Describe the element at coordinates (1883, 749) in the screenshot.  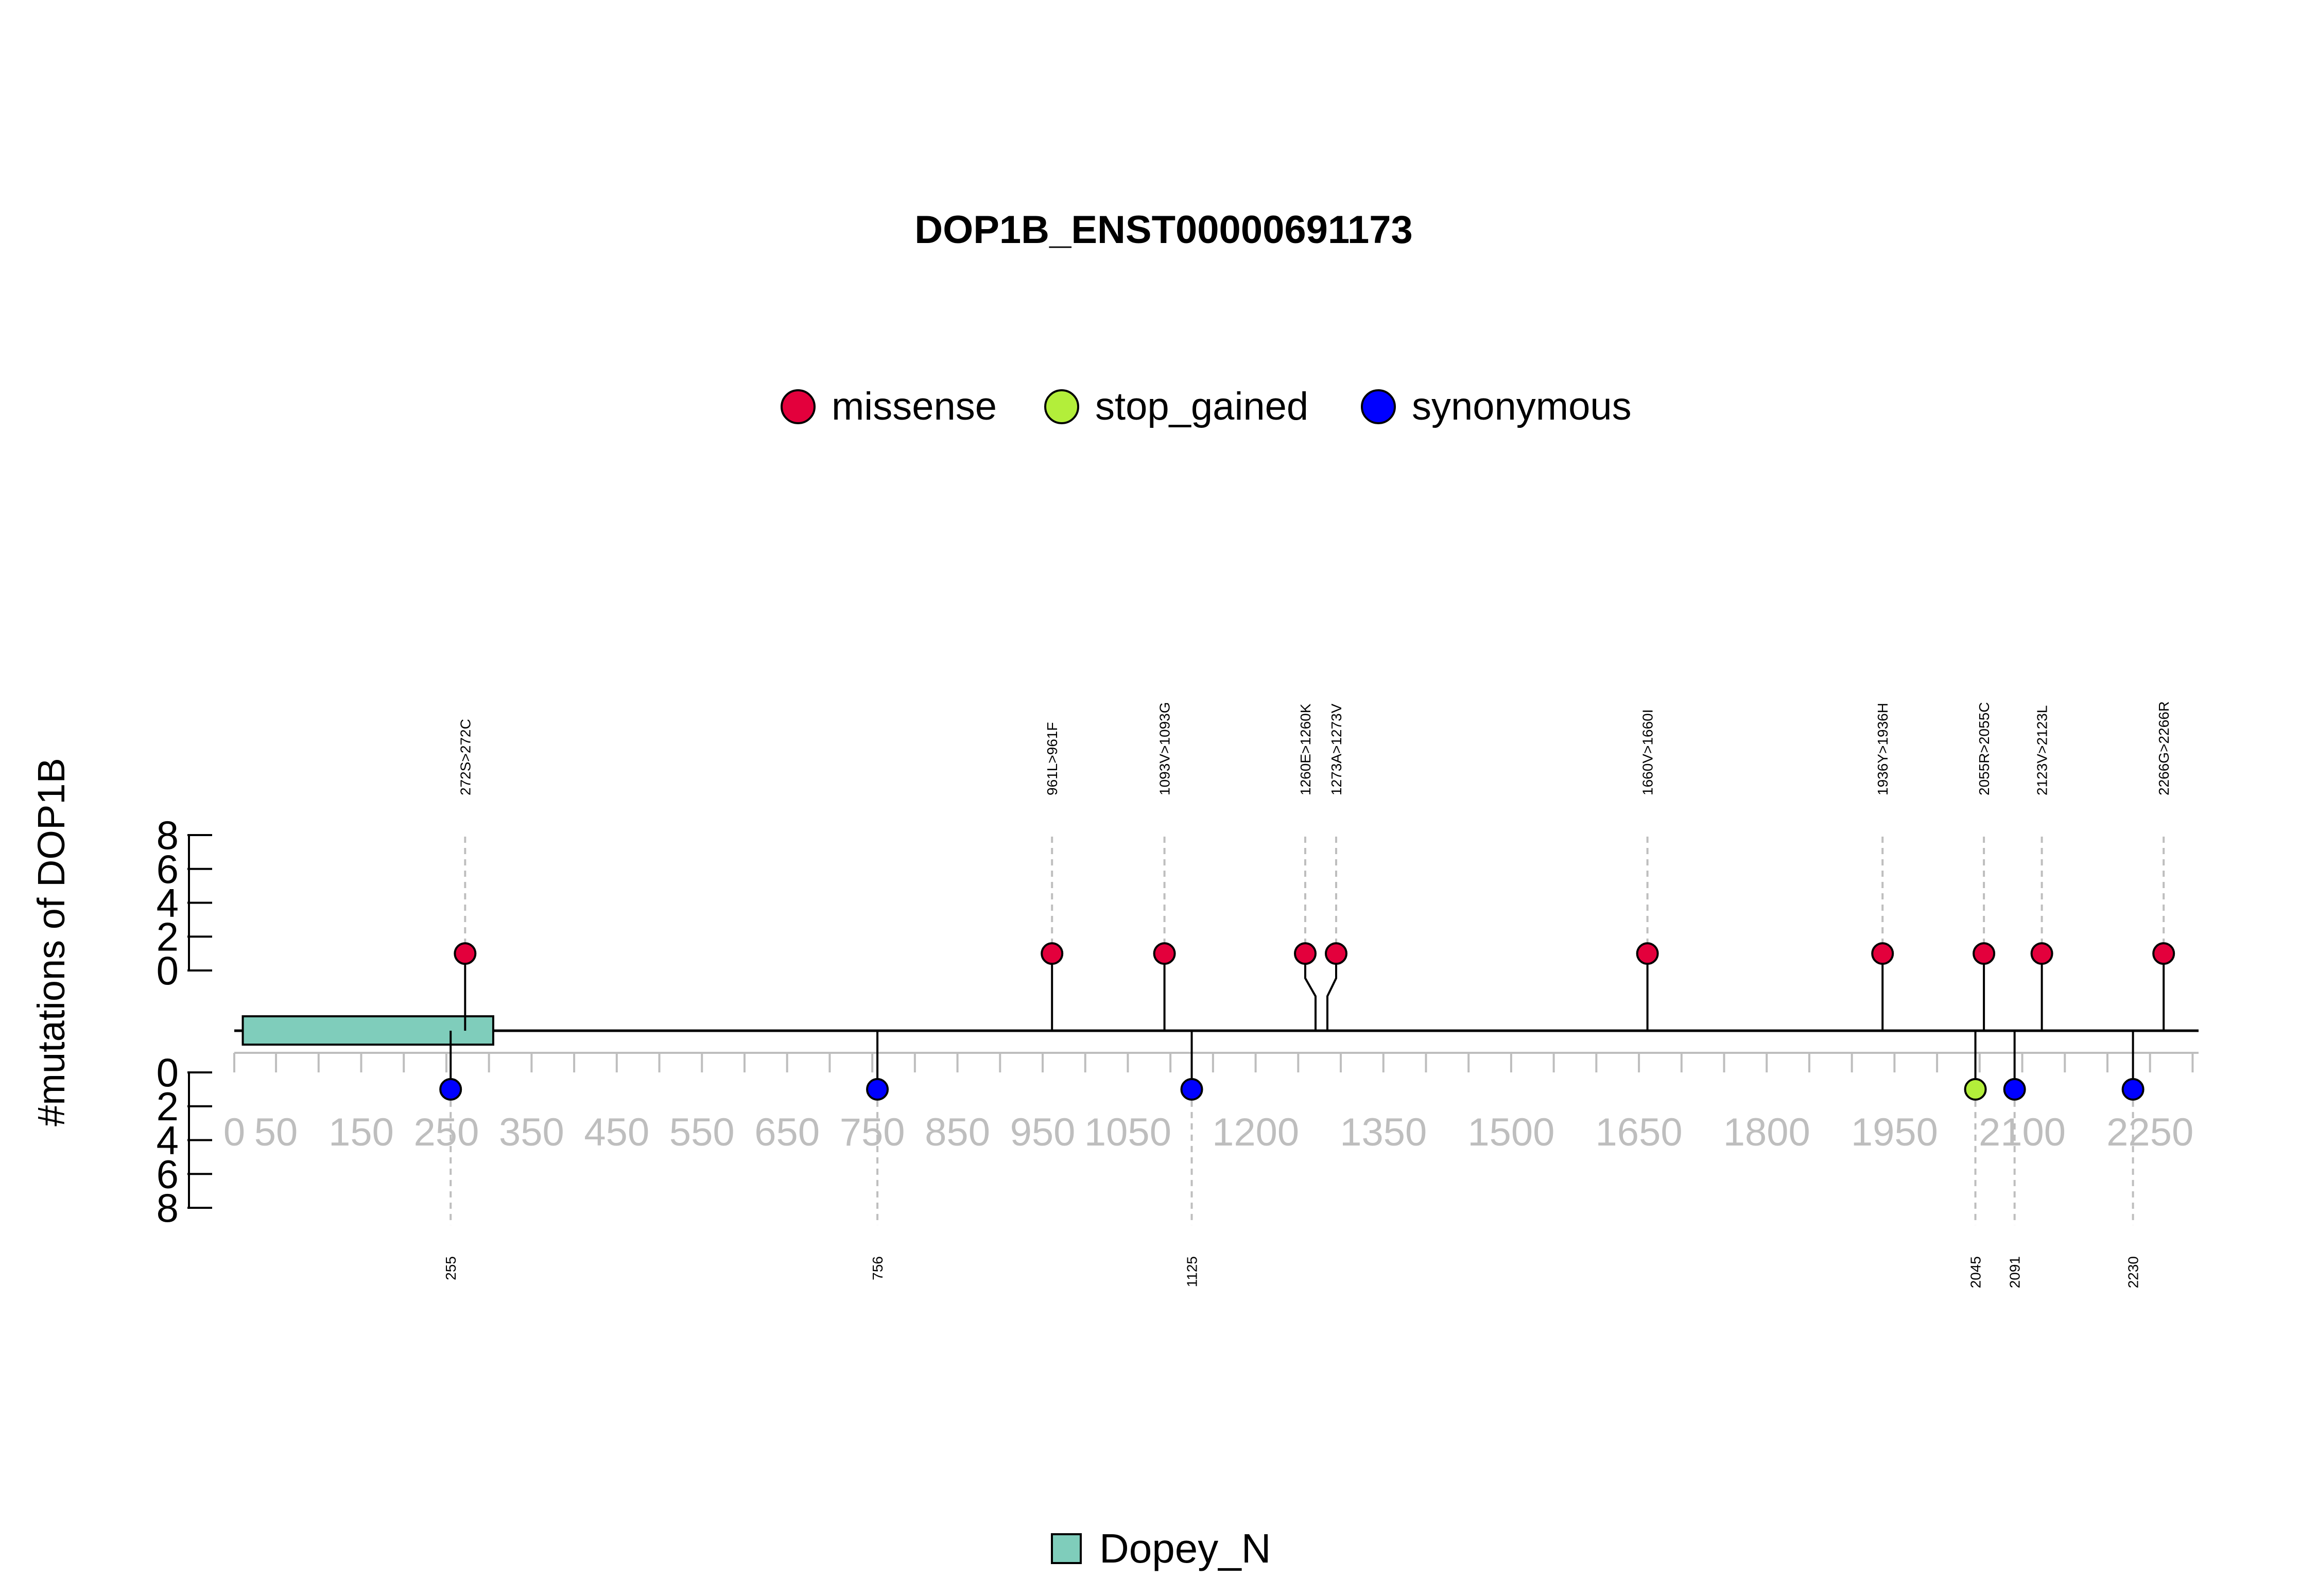
I see `mutation-label: 1936Y>1936H` at that location.